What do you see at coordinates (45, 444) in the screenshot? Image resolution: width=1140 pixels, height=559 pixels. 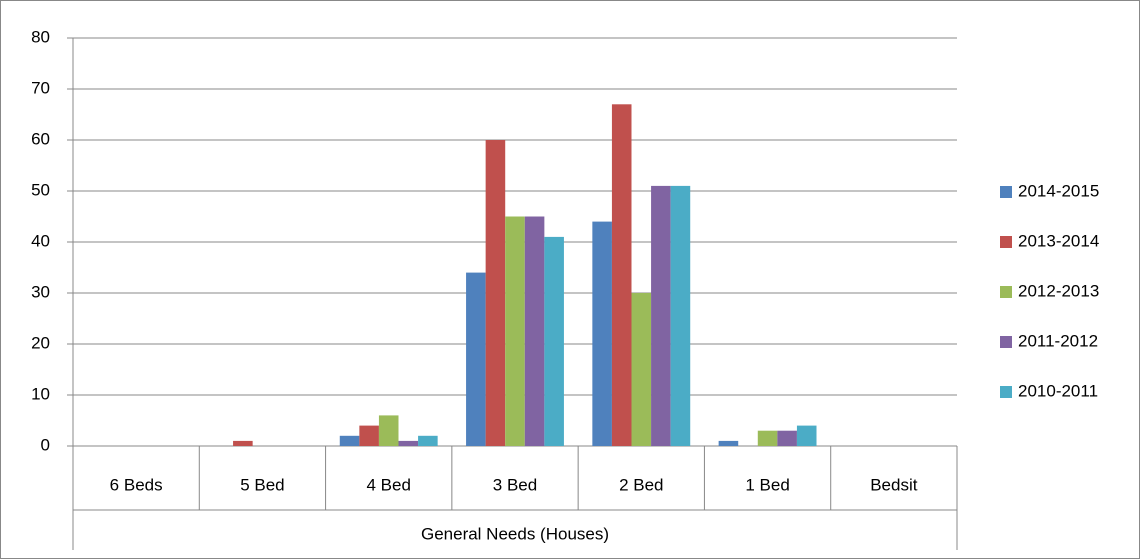 I see `y-tick-label: 0` at bounding box center [45, 444].